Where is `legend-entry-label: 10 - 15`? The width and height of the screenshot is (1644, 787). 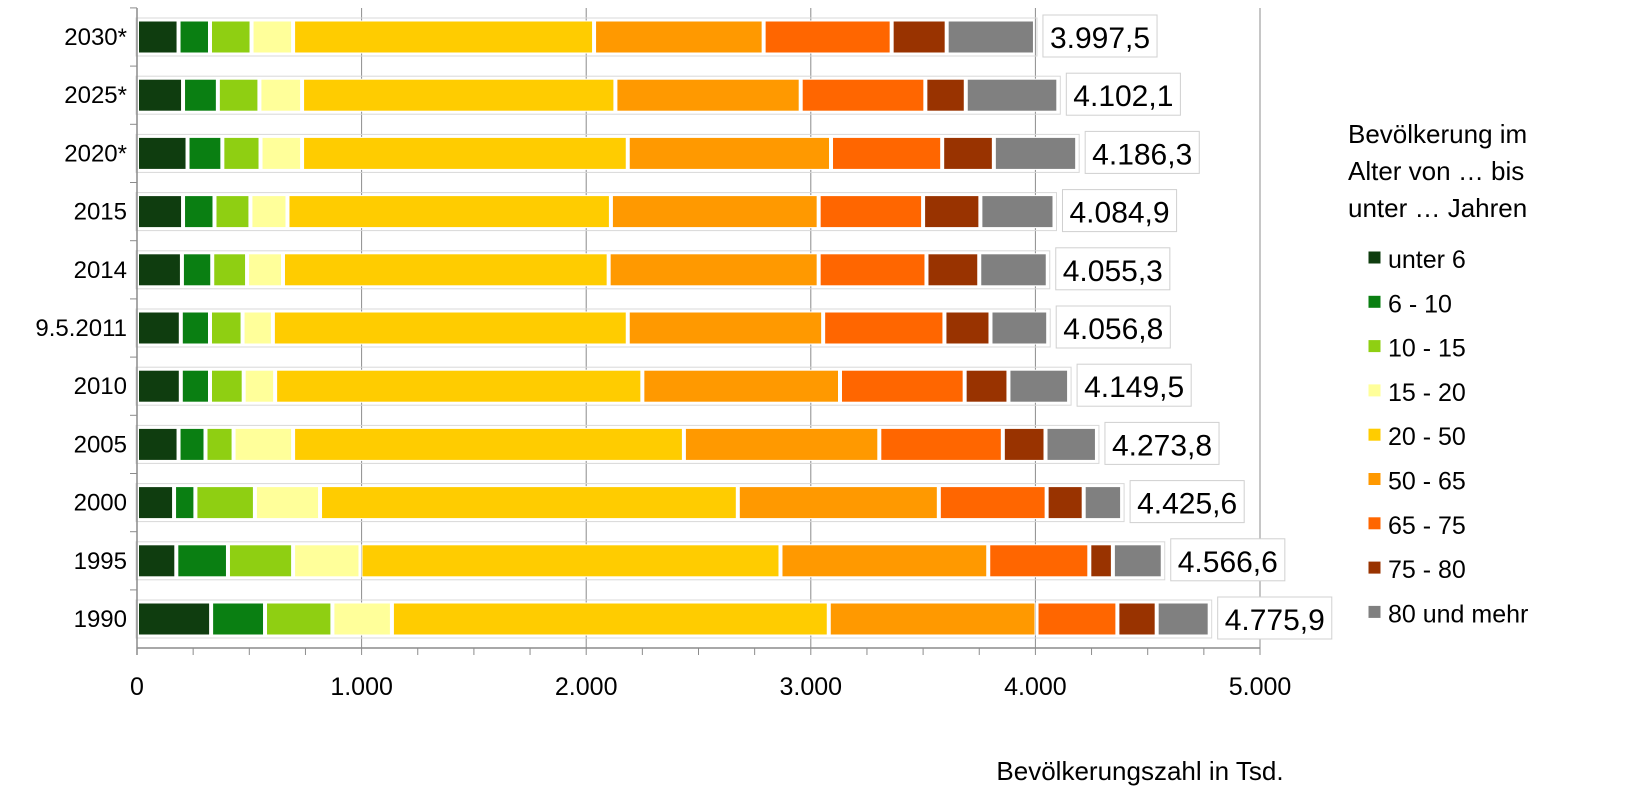
legend-entry-label: 10 - 15 is located at coordinates (1427, 349).